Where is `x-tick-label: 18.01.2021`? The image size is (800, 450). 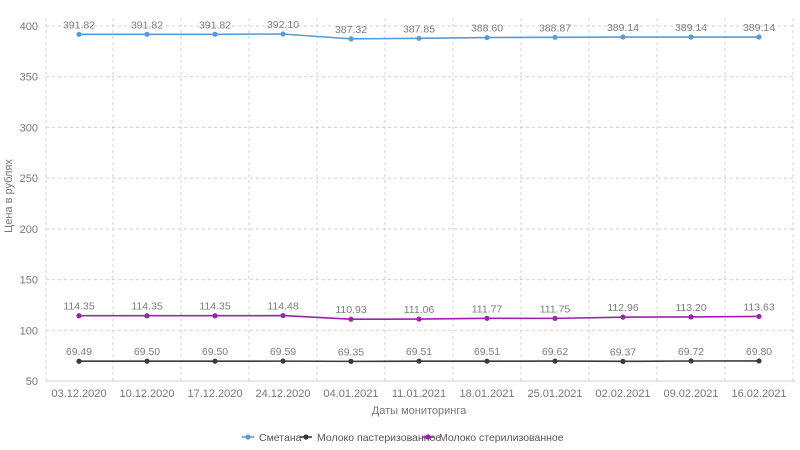
x-tick-label: 18.01.2021 is located at coordinates (486, 394).